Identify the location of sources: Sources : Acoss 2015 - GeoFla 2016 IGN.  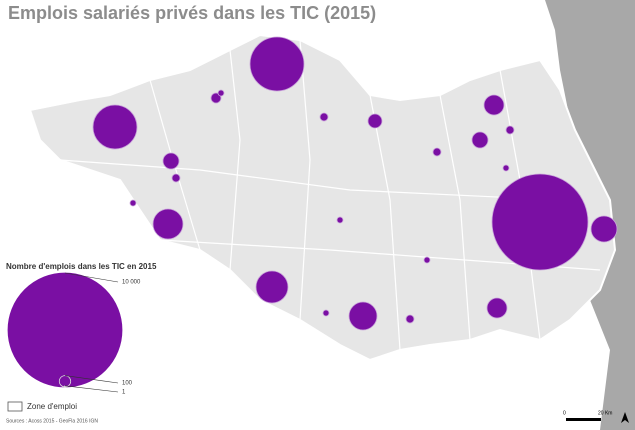
(52, 421).